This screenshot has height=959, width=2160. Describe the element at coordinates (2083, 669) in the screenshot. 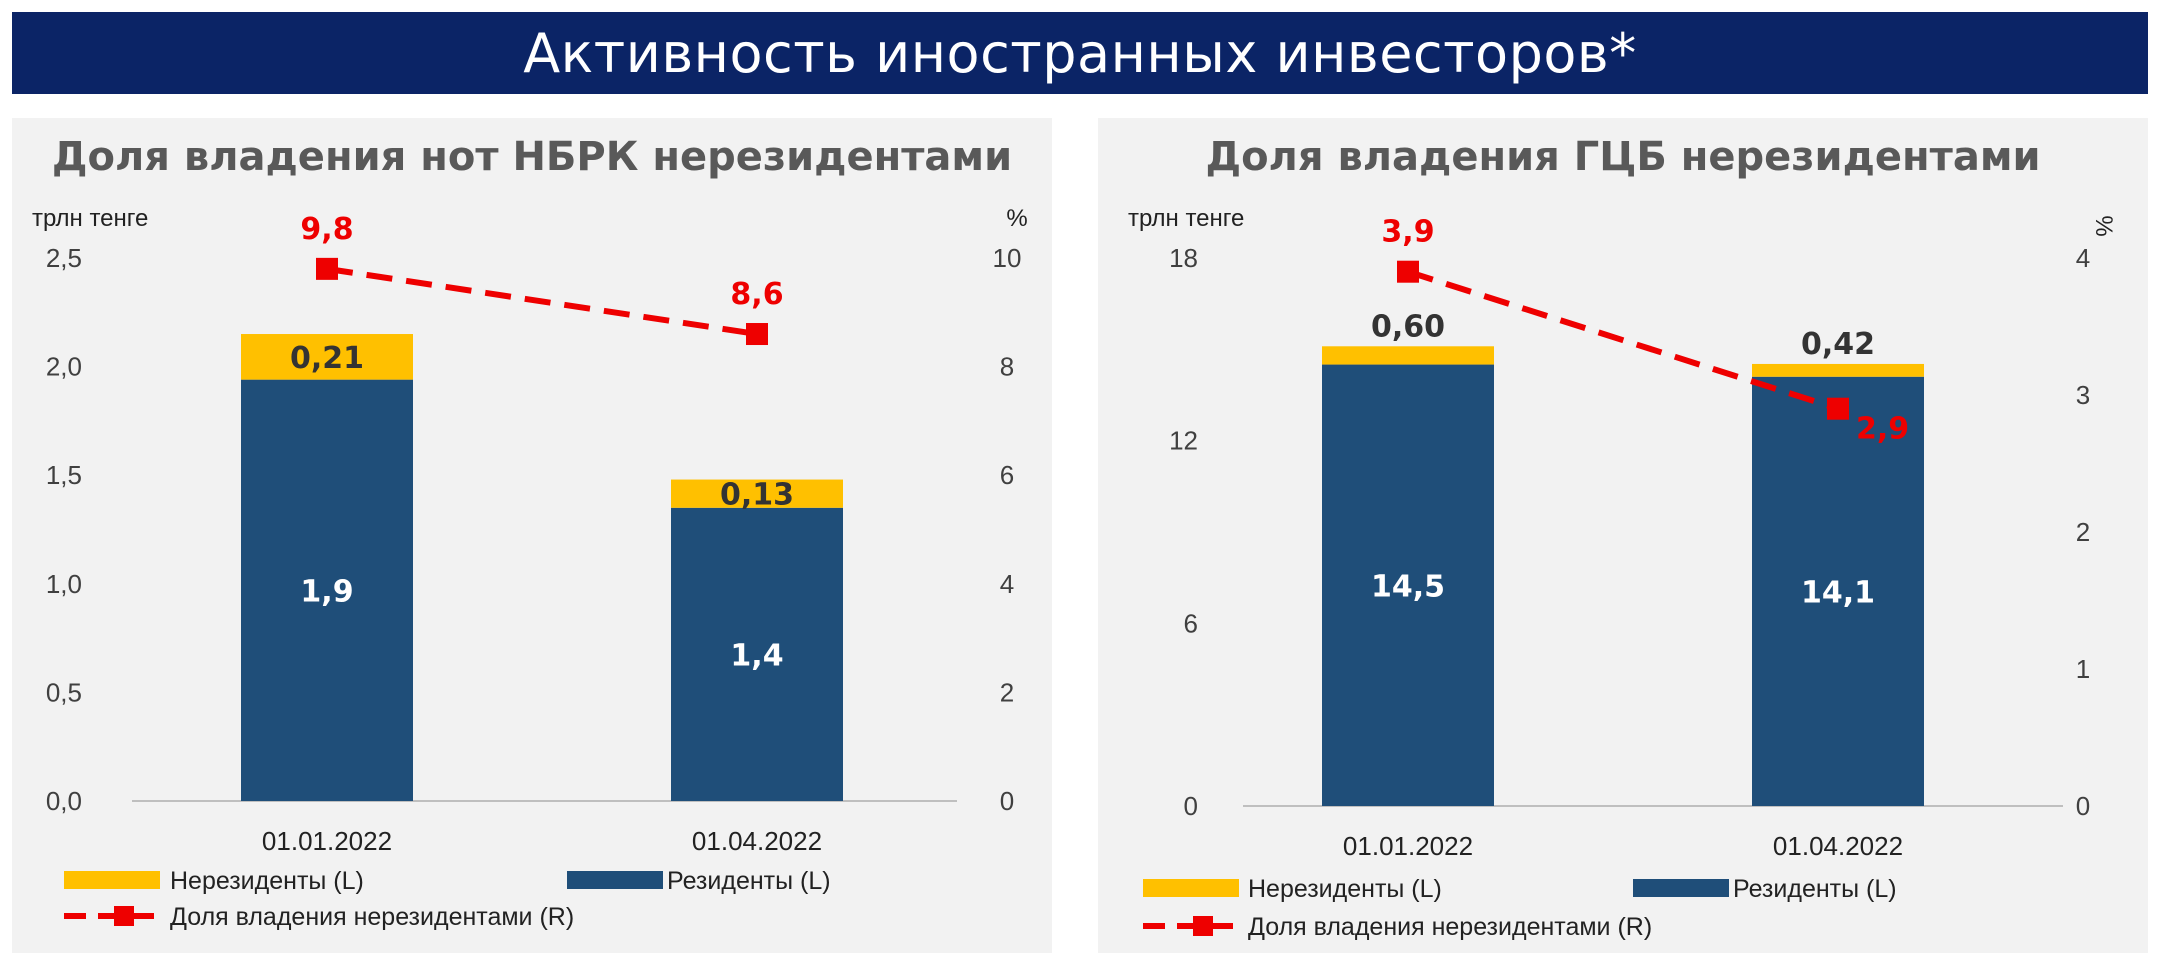

I see `right-axis-tick: 1` at that location.